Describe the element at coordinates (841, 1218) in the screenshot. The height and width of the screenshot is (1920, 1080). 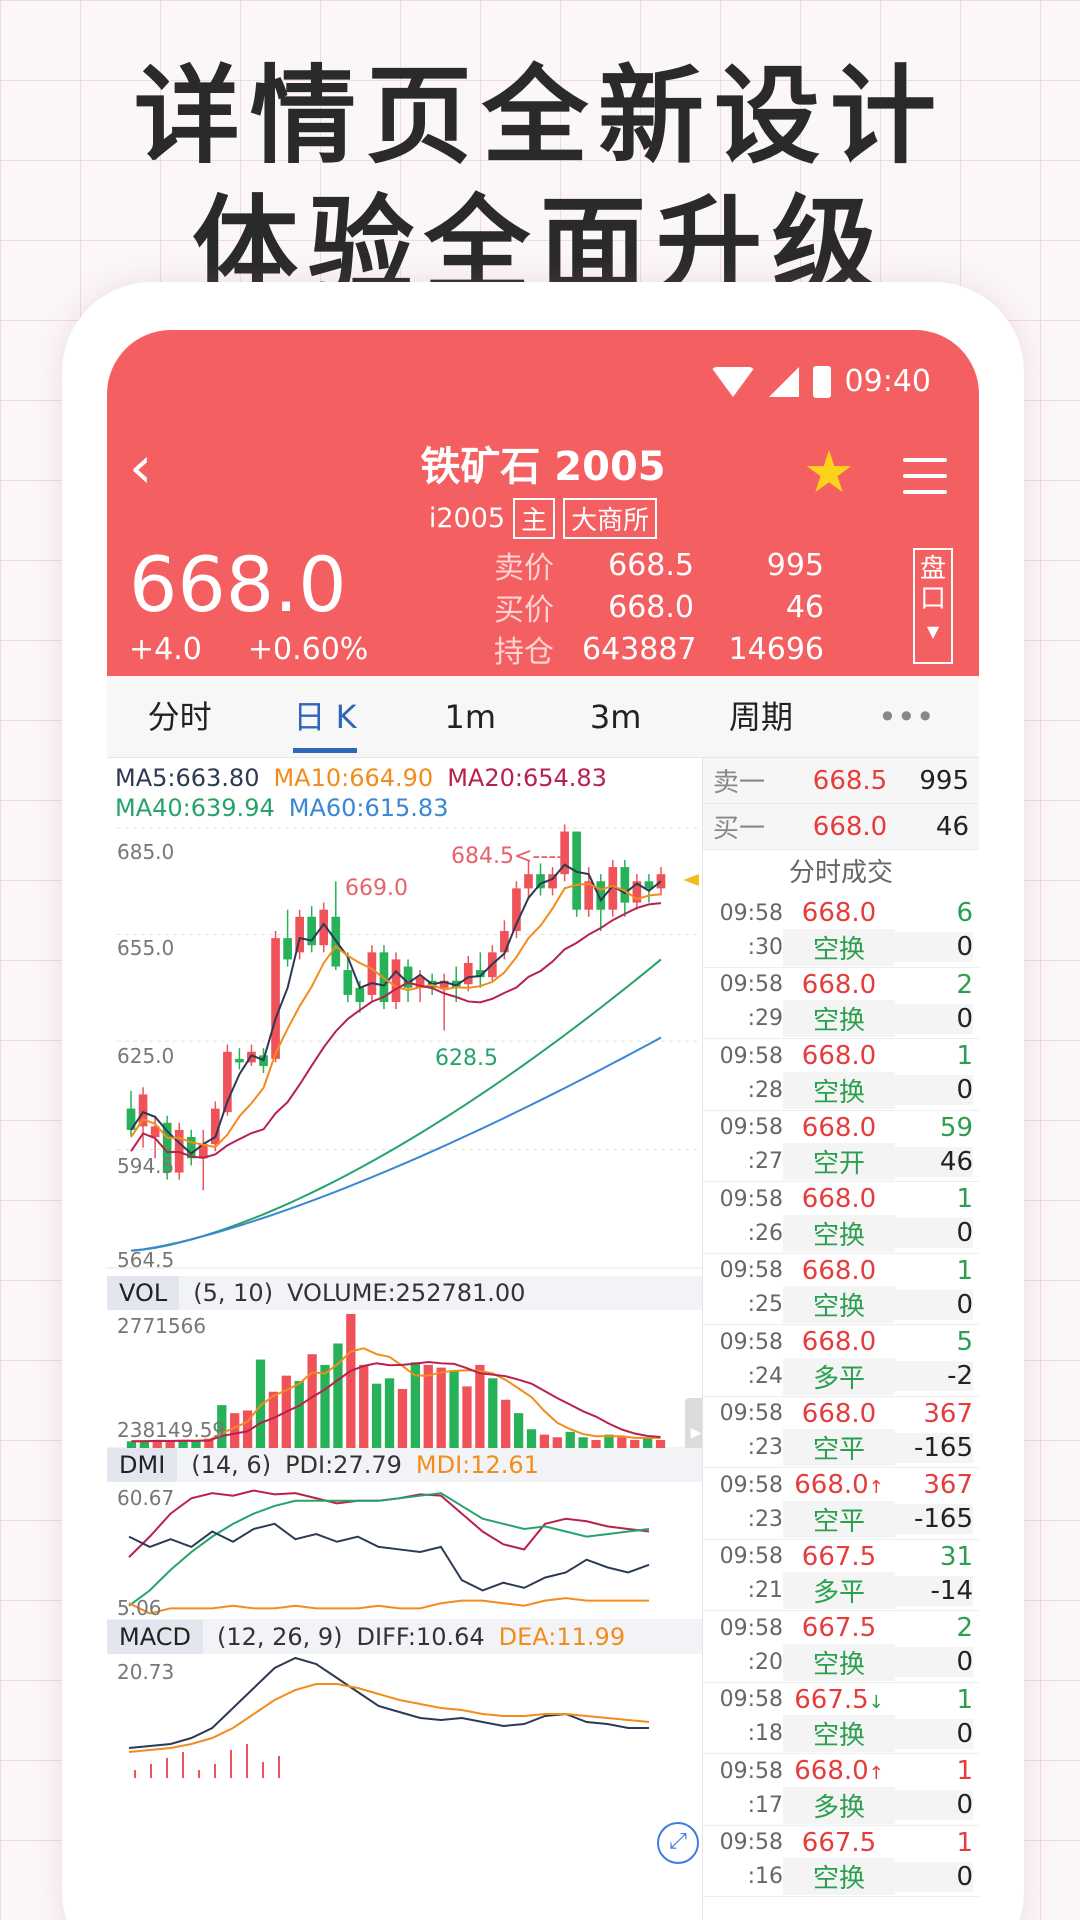
I see `trade-row: 09:58 668.0 1:26 空换 0` at that location.